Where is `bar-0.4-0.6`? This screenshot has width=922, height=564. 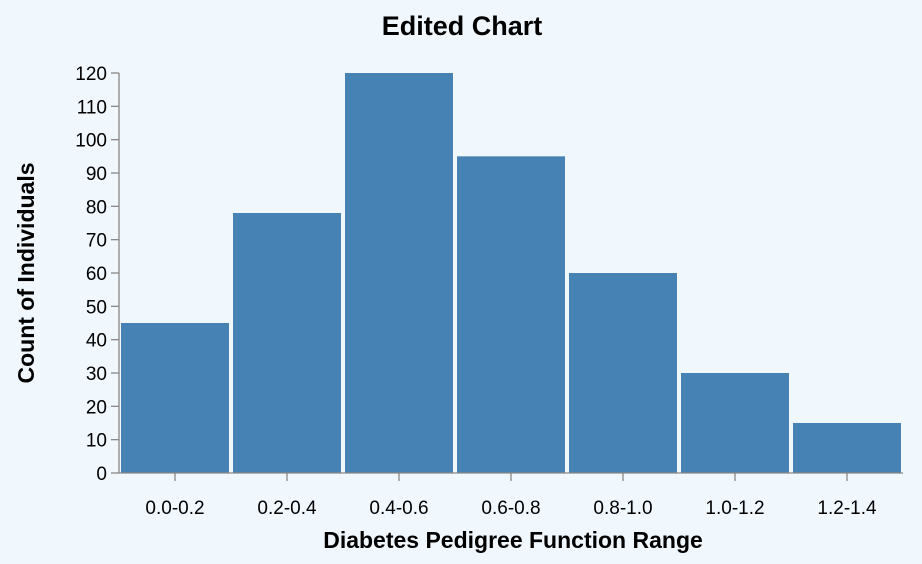
bar-0.4-0.6 is located at coordinates (399, 273).